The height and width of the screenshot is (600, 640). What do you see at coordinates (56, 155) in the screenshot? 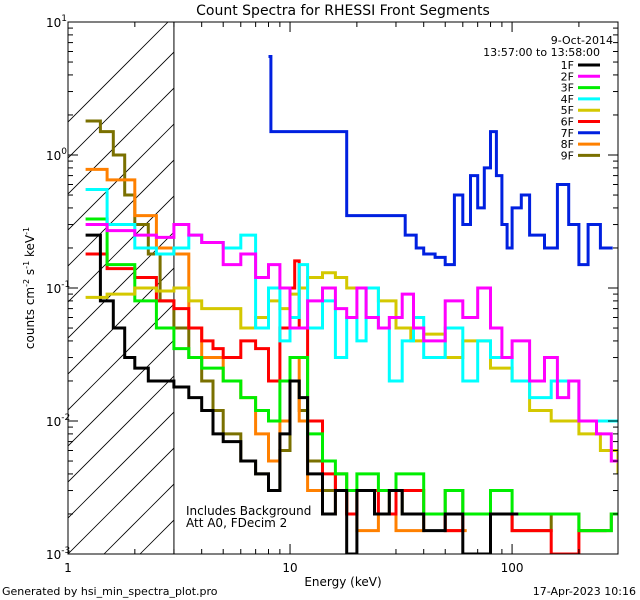
I see `y-tick-label: 10⁰` at bounding box center [56, 155].